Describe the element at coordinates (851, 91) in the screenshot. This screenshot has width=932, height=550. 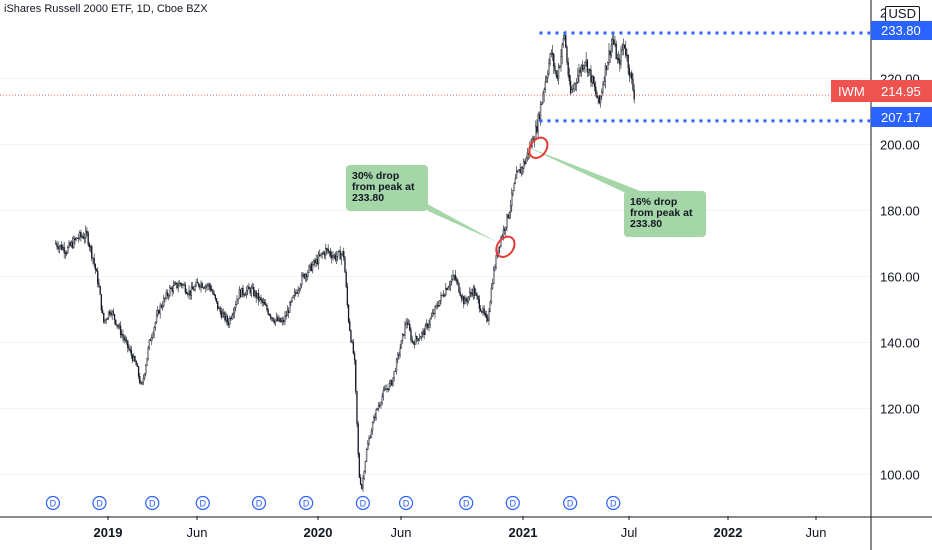
I see `symbol-tag: IWM` at that location.